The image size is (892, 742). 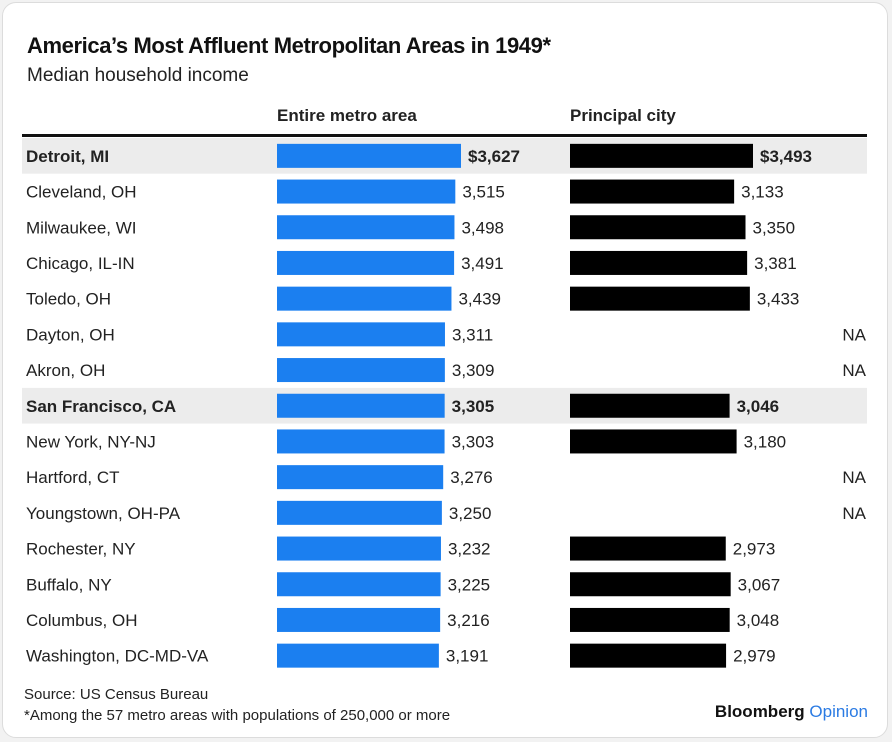 I want to click on city-value-label: $3,493, so click(x=786, y=156).